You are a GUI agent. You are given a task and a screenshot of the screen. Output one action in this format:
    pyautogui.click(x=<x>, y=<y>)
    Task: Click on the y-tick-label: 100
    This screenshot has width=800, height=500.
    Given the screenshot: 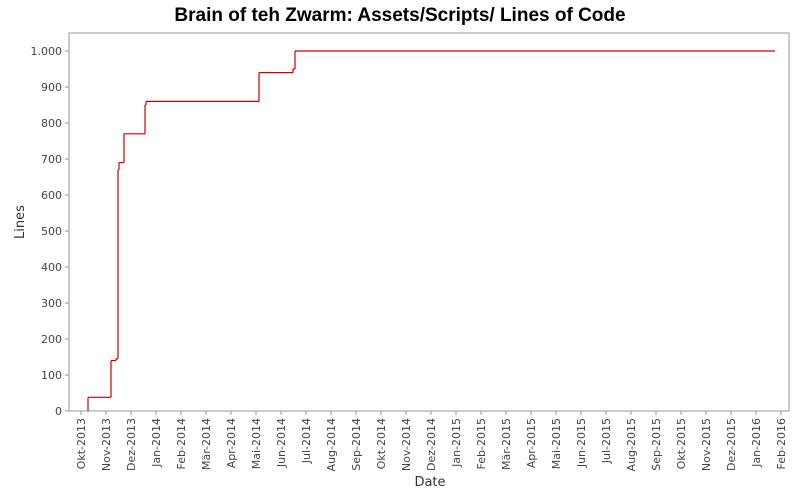 What is the action you would take?
    pyautogui.click(x=51, y=375)
    